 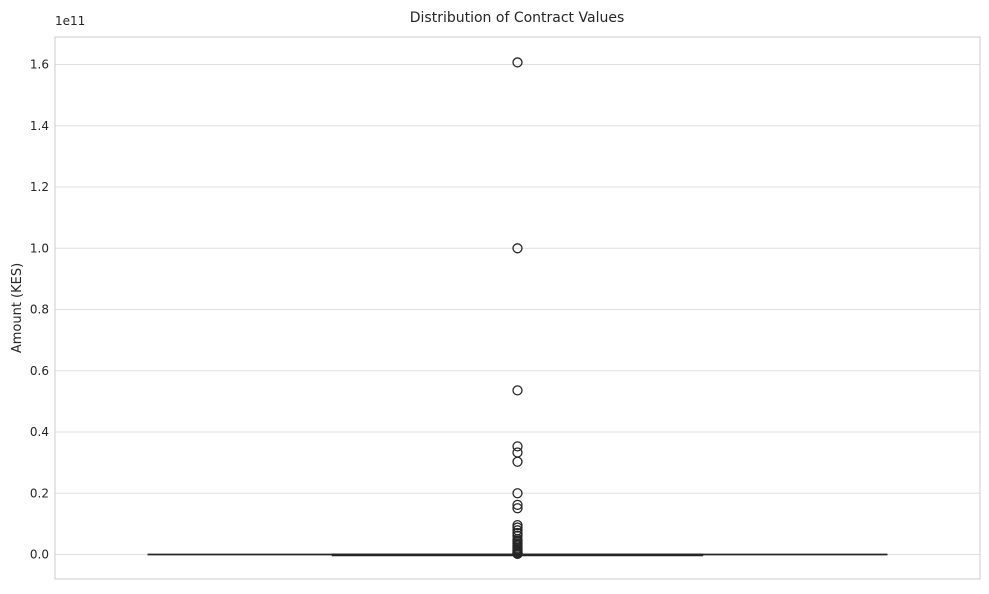 What do you see at coordinates (39, 187) in the screenshot?
I see `y-tick-label: 1.2` at bounding box center [39, 187].